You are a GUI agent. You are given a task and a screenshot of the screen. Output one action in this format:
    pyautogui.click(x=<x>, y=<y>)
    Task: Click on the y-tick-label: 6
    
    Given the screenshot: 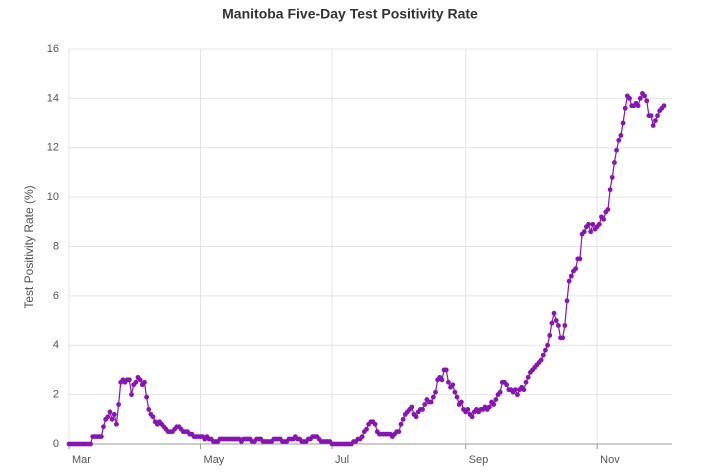 What is the action you would take?
    pyautogui.click(x=56, y=296)
    